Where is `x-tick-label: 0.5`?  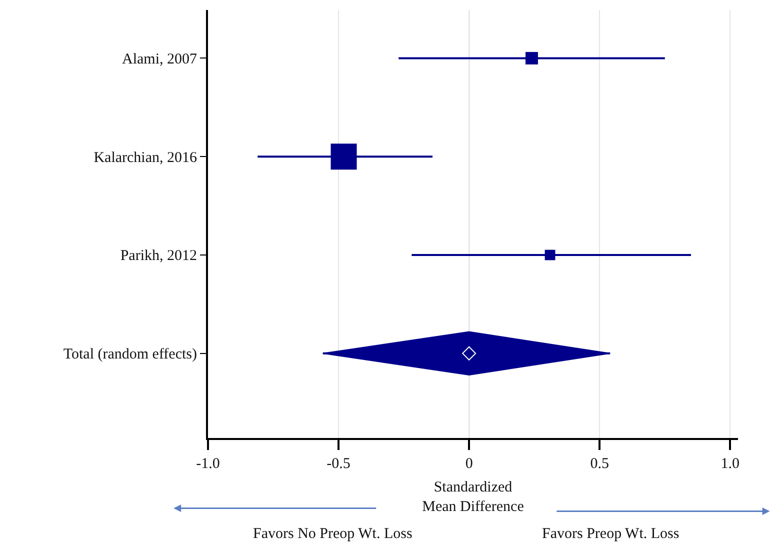
x-tick-label: 0.5 is located at coordinates (600, 464).